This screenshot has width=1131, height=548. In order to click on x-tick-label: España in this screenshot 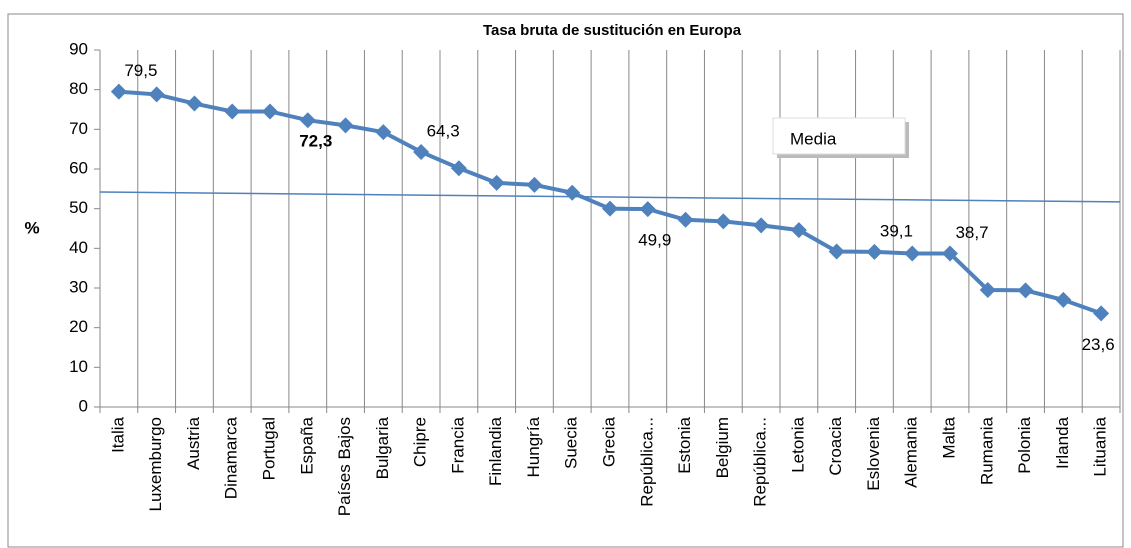, I will do `click(306, 445)`.